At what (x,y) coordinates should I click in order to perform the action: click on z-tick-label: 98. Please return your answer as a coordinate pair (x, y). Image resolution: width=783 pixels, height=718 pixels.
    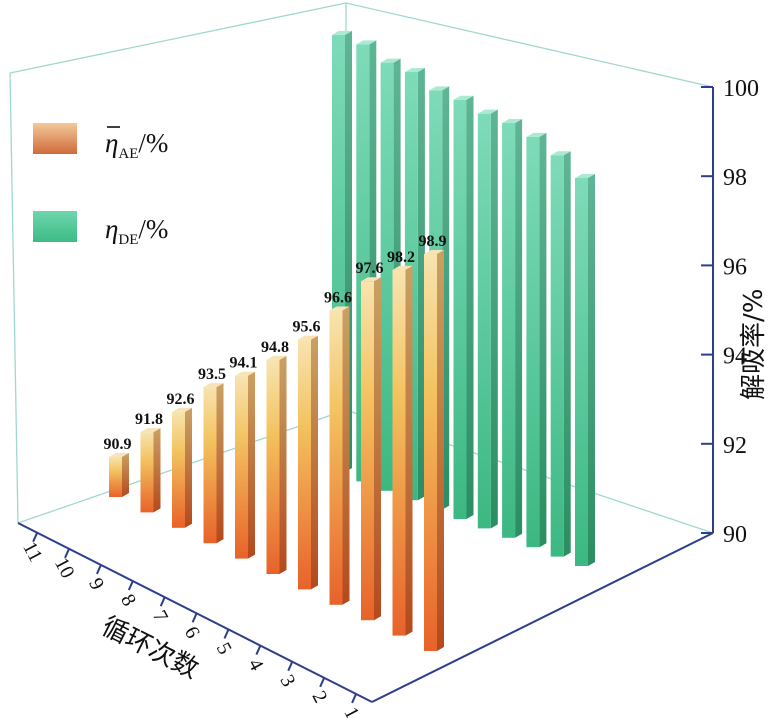
    Looking at the image, I should click on (735, 178).